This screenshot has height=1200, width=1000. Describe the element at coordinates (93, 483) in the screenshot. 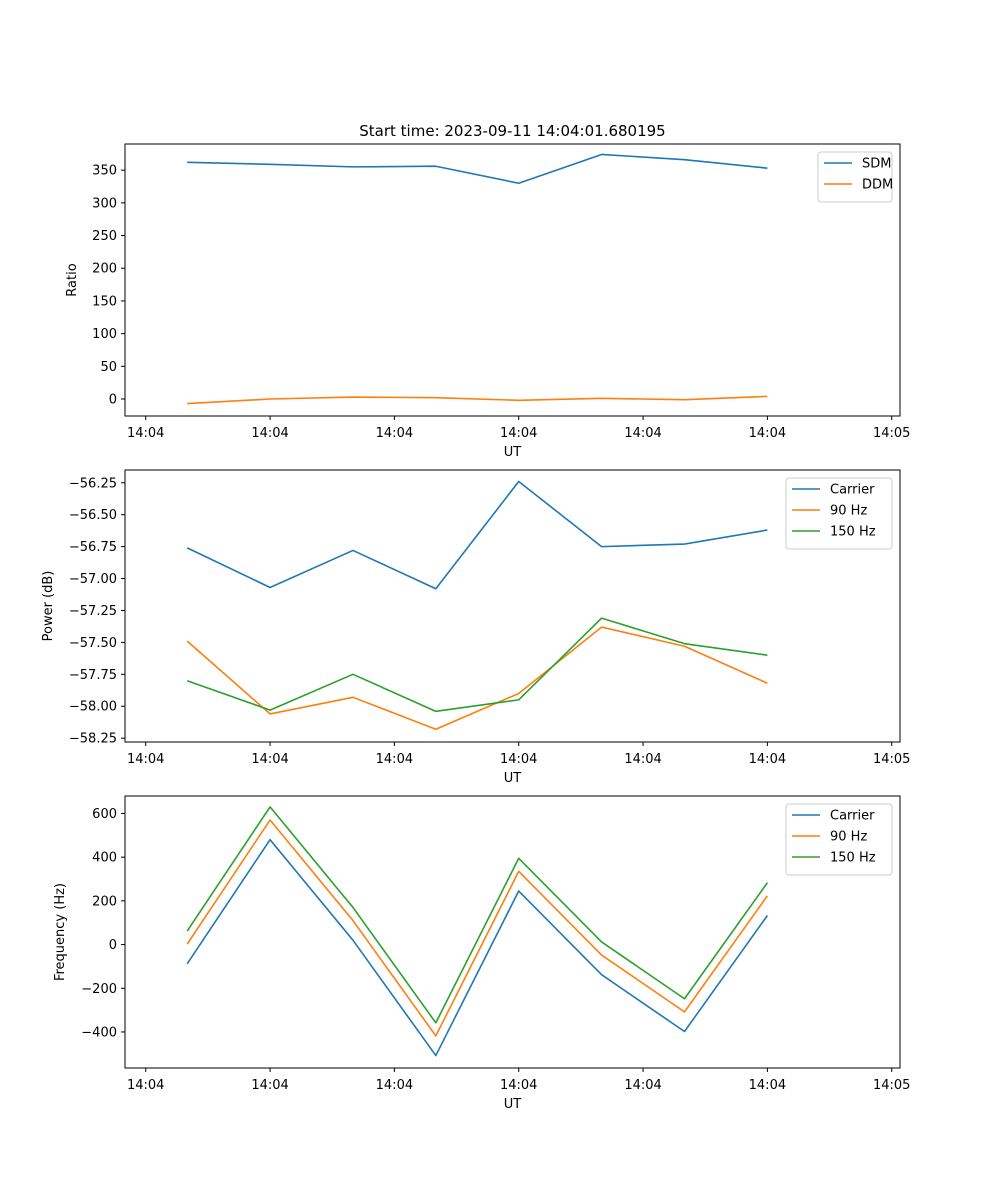

I see `y-tick-label: −56.25` at that location.